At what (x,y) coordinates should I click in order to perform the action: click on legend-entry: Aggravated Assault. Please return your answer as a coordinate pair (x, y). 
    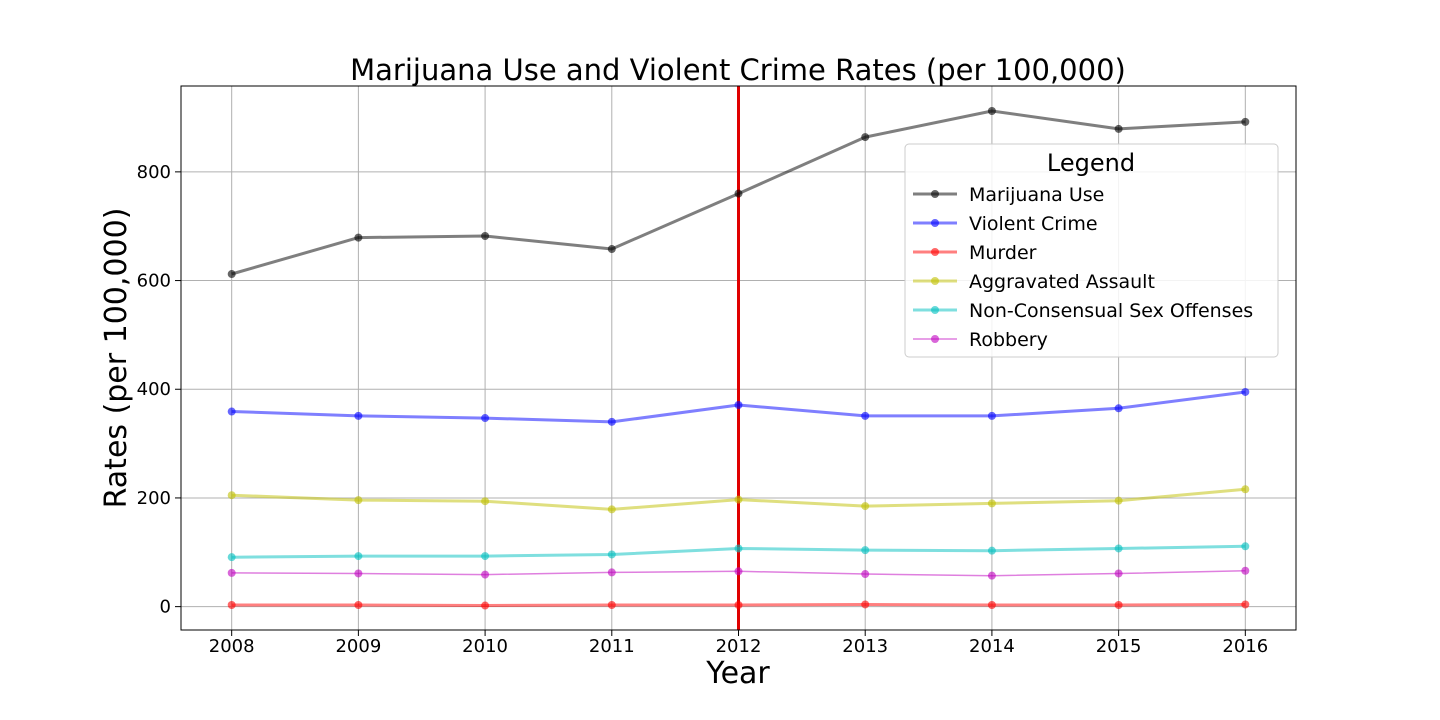
    Looking at the image, I should click on (1034, 282).